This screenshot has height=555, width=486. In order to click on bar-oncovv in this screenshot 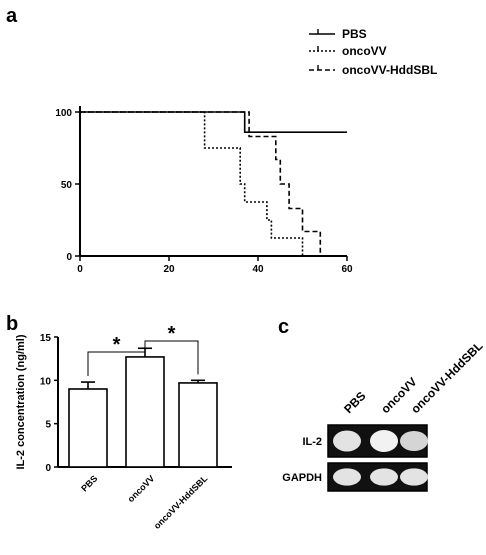, I will do `click(145, 412)`.